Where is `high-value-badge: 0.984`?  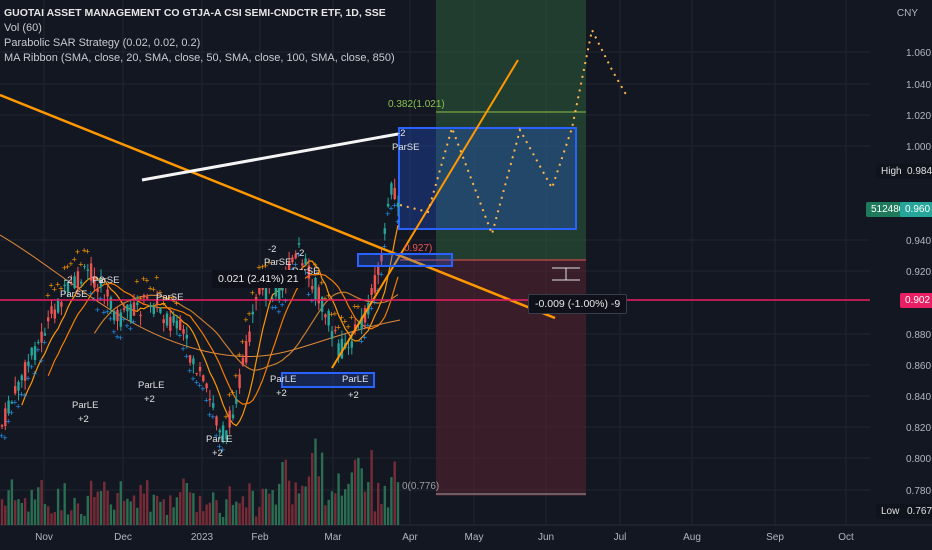
high-value-badge: 0.984 is located at coordinates (917, 171).